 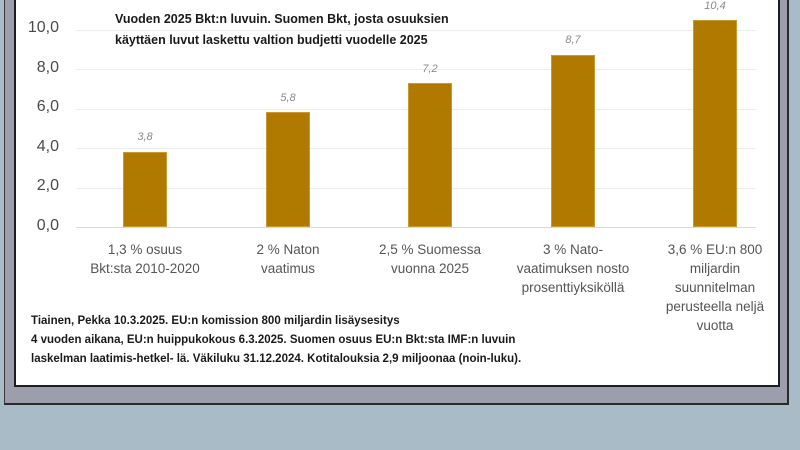 I want to click on bar-value-label: 7,2, so click(x=430, y=69).